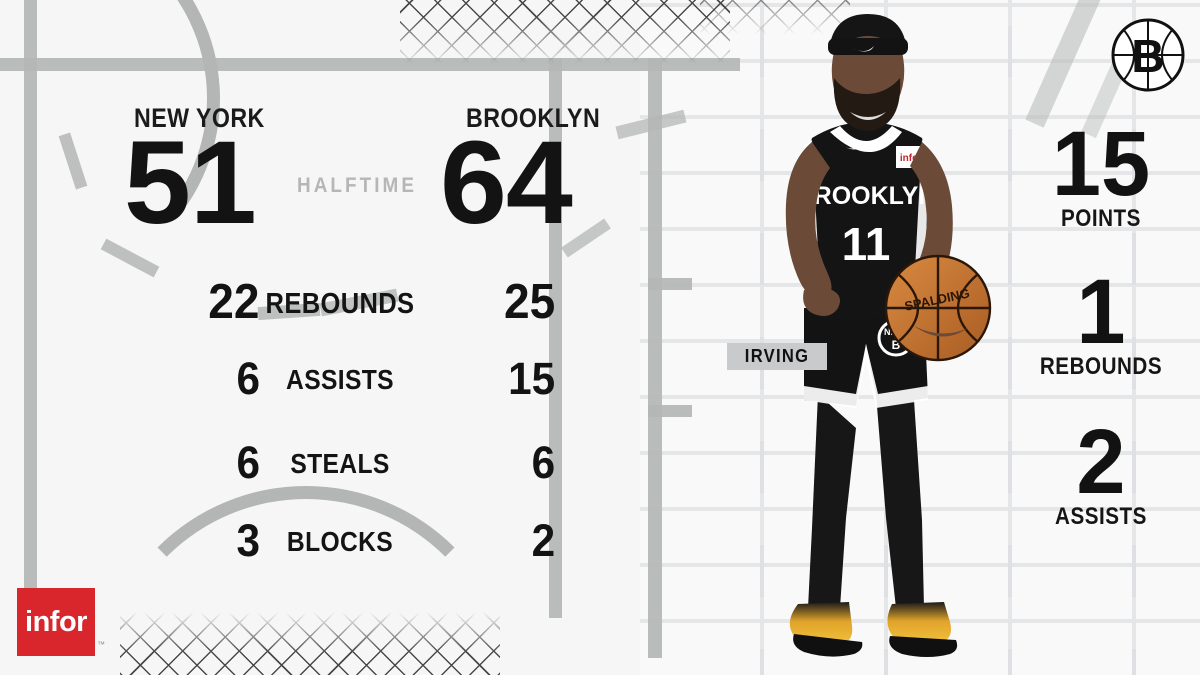  Describe the element at coordinates (866, 244) in the screenshot. I see `jersey-number: 11` at that location.